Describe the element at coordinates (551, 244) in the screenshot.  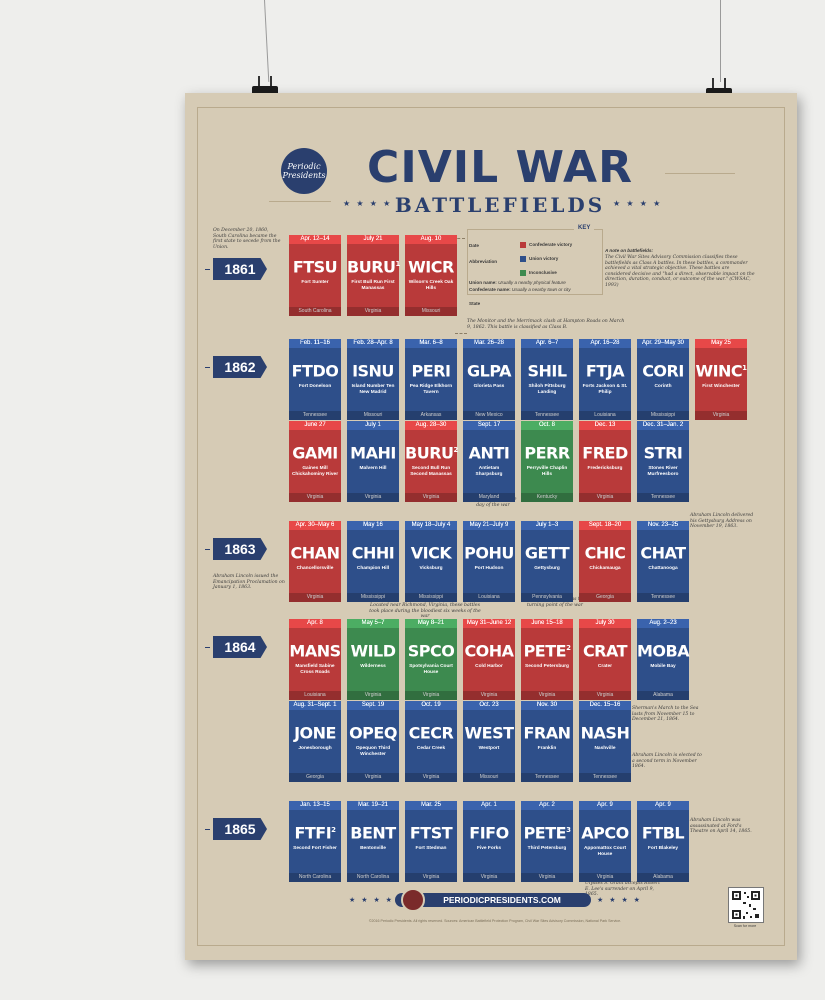
I see `legend-confederate: Confederate victory` at that location.